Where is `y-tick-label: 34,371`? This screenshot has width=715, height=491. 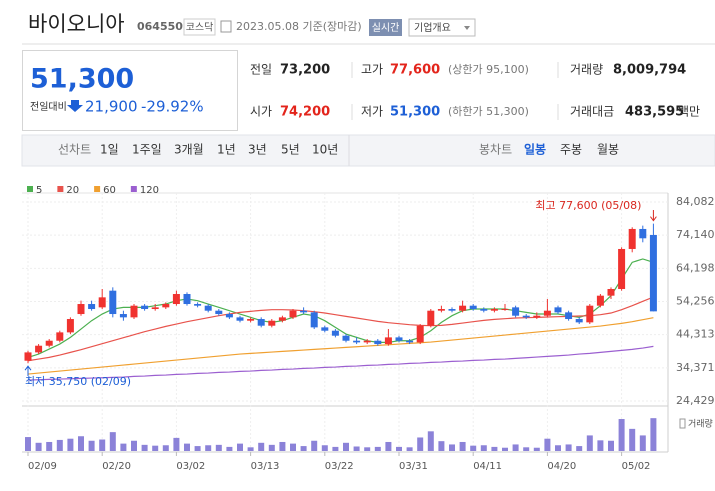 y-tick-label: 34,371 is located at coordinates (695, 367).